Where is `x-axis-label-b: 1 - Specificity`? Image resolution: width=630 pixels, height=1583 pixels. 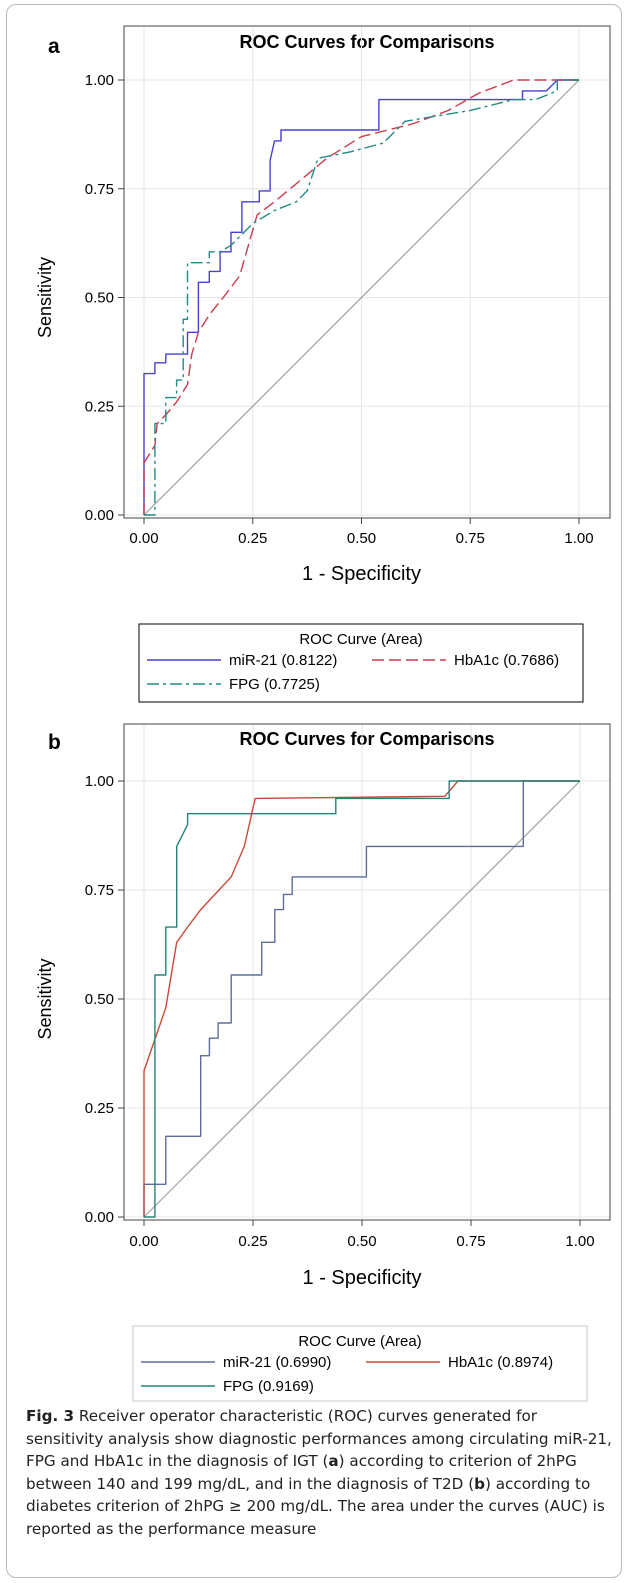
x-axis-label-b: 1 - Specificity is located at coordinates (362, 1278).